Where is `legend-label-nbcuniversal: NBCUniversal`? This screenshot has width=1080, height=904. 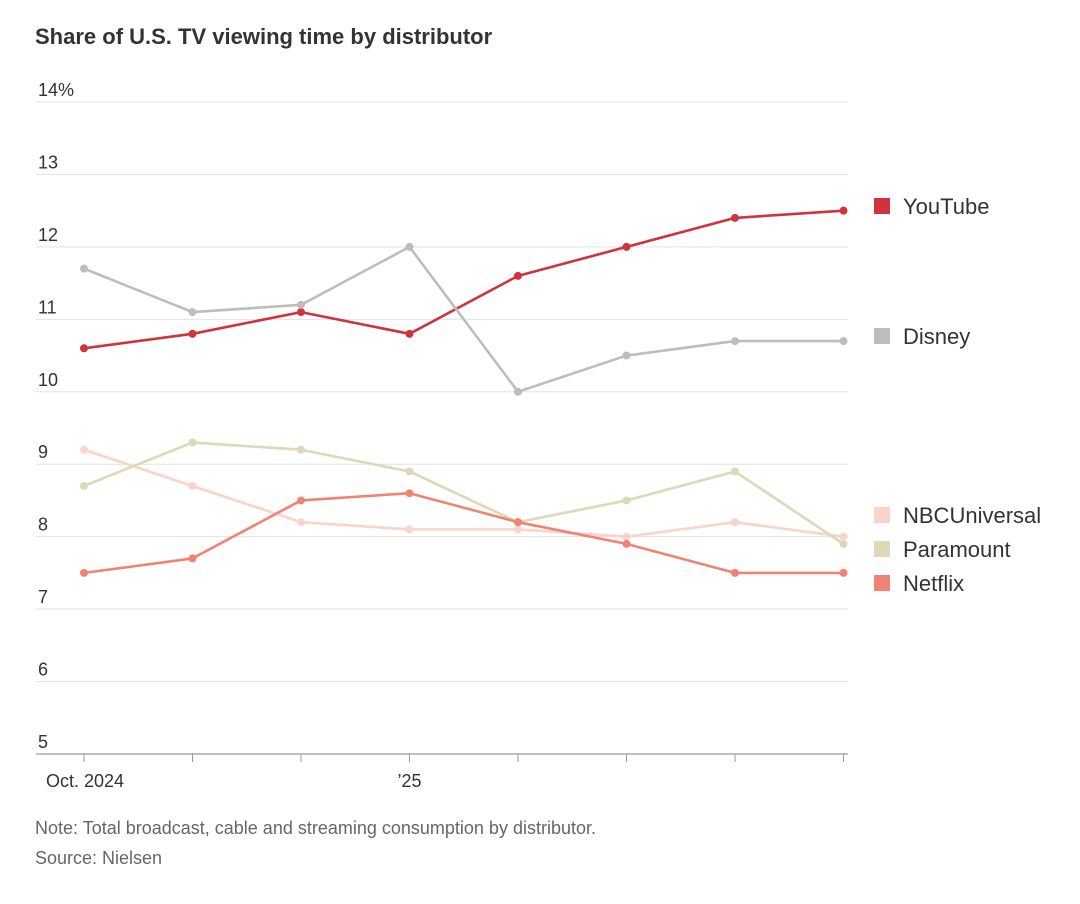 legend-label-nbcuniversal: NBCUniversal is located at coordinates (972, 515).